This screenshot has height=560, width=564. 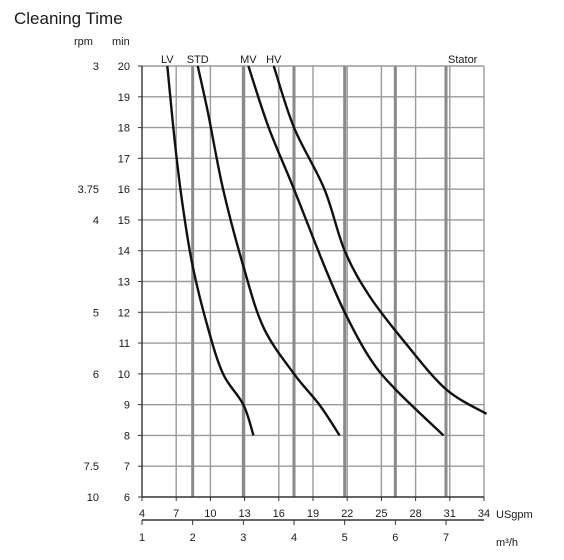 I want to click on usgpm-tick-label: 4, so click(x=142, y=514).